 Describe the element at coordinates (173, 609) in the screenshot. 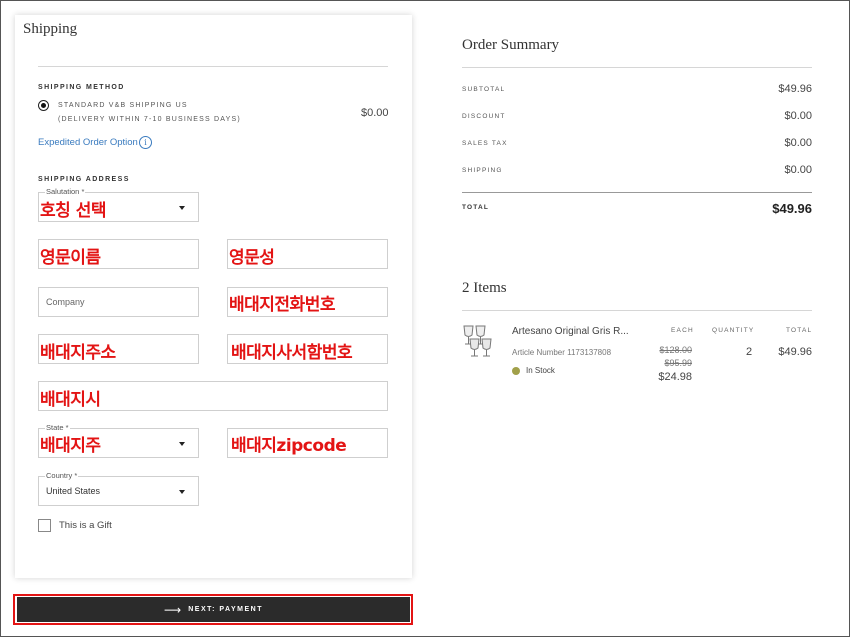

I see `arrow-right-icon: ⟶` at that location.